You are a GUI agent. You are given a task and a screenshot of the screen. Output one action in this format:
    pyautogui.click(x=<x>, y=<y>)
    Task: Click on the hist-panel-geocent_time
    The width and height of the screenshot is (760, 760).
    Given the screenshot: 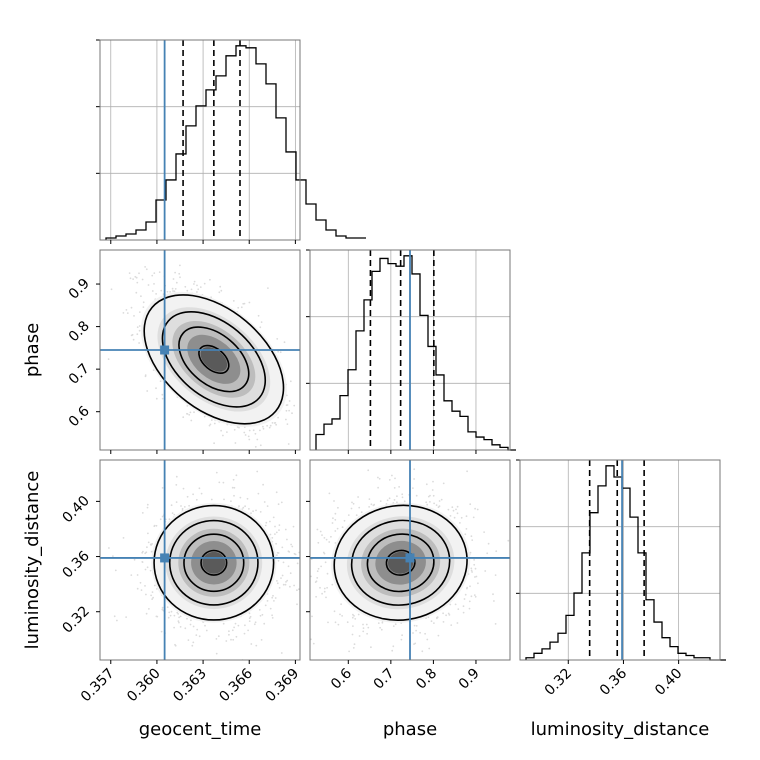 What is the action you would take?
    pyautogui.click(x=231, y=141)
    